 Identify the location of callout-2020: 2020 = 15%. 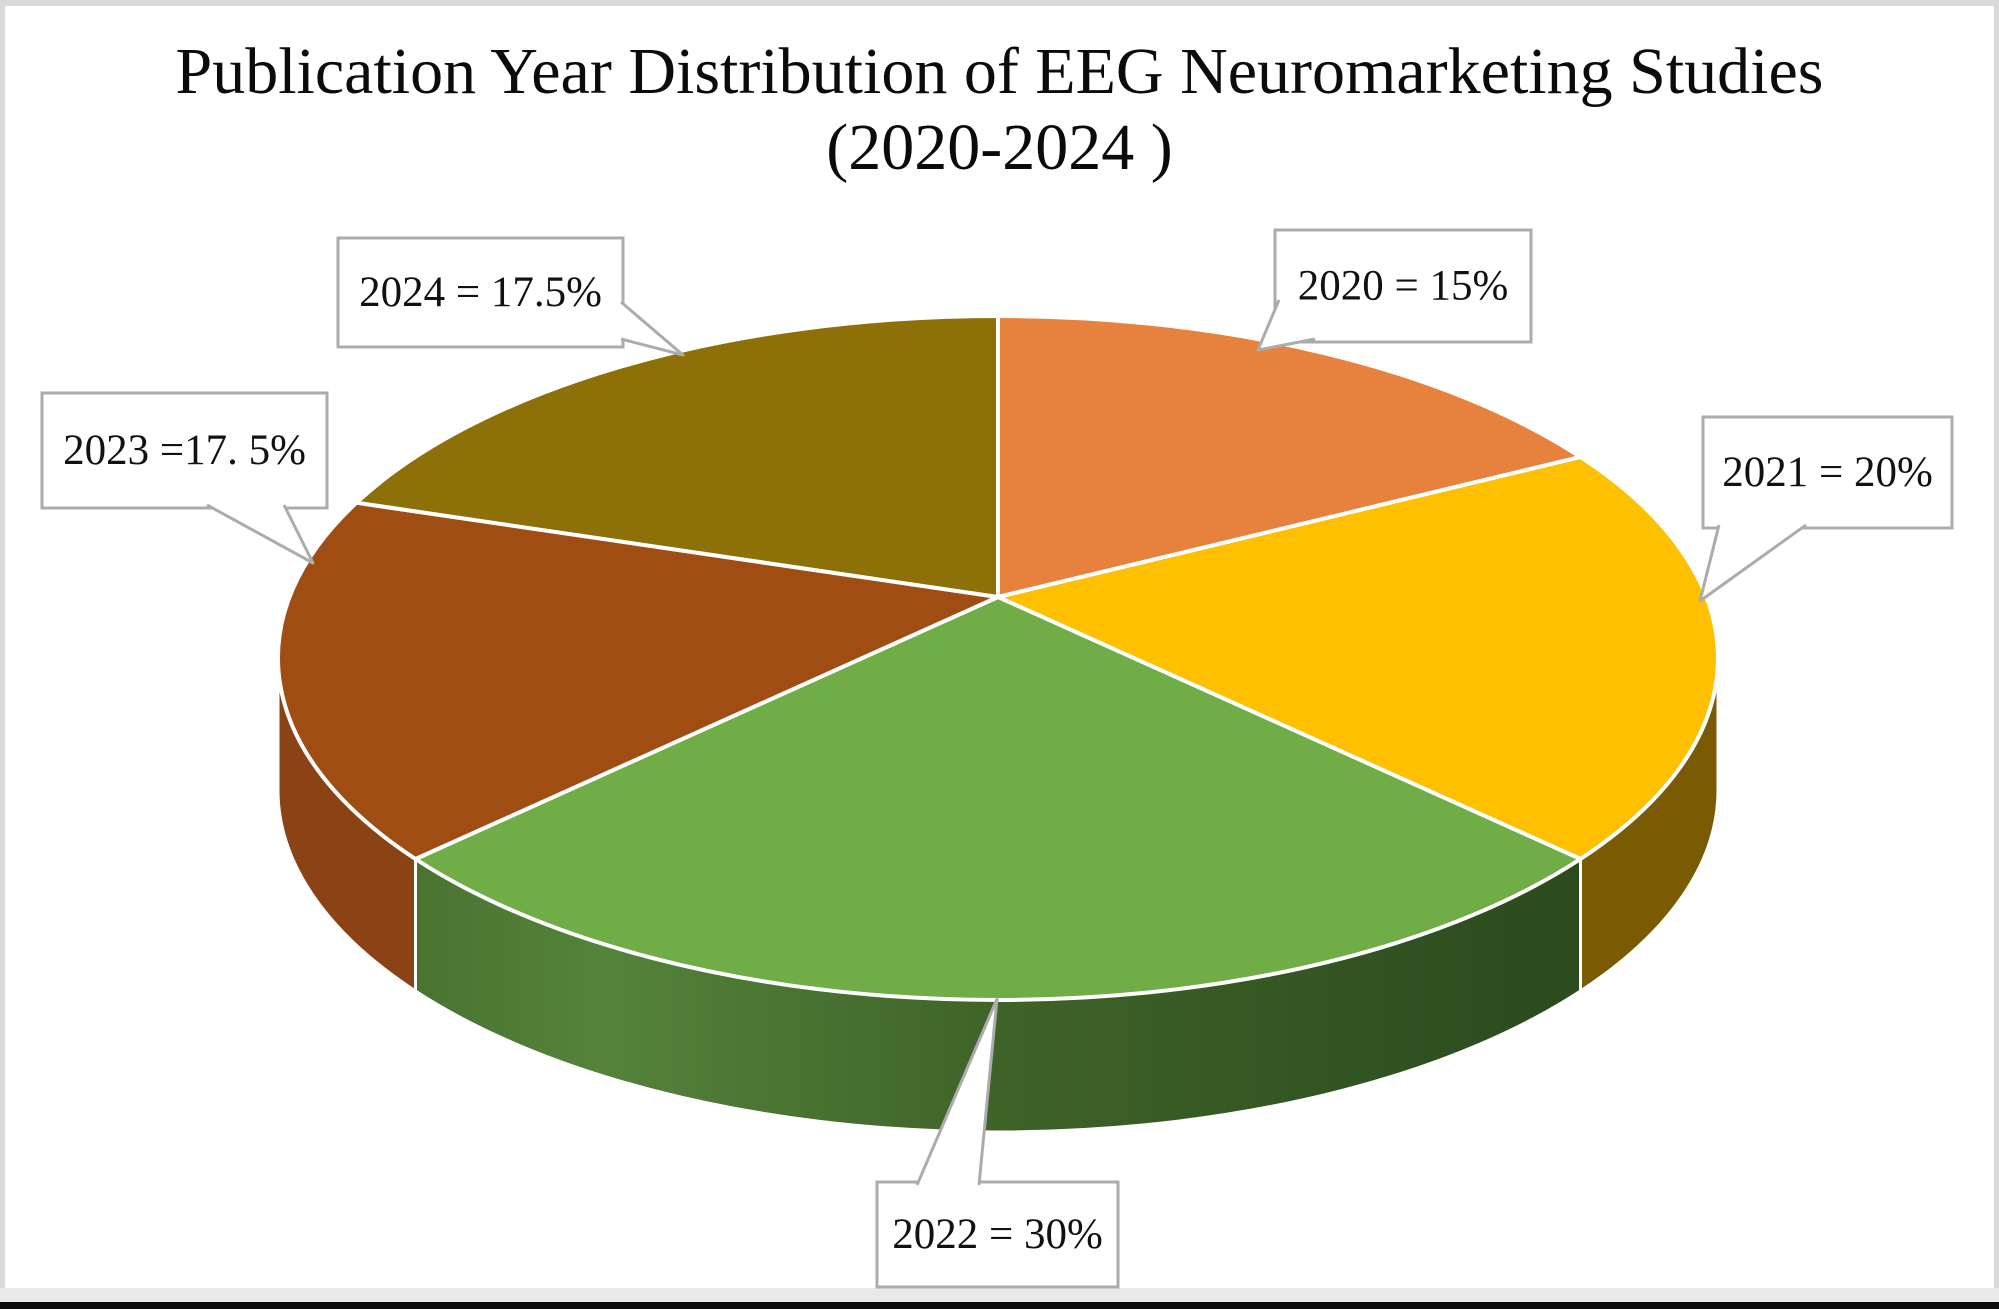
(1394, 290).